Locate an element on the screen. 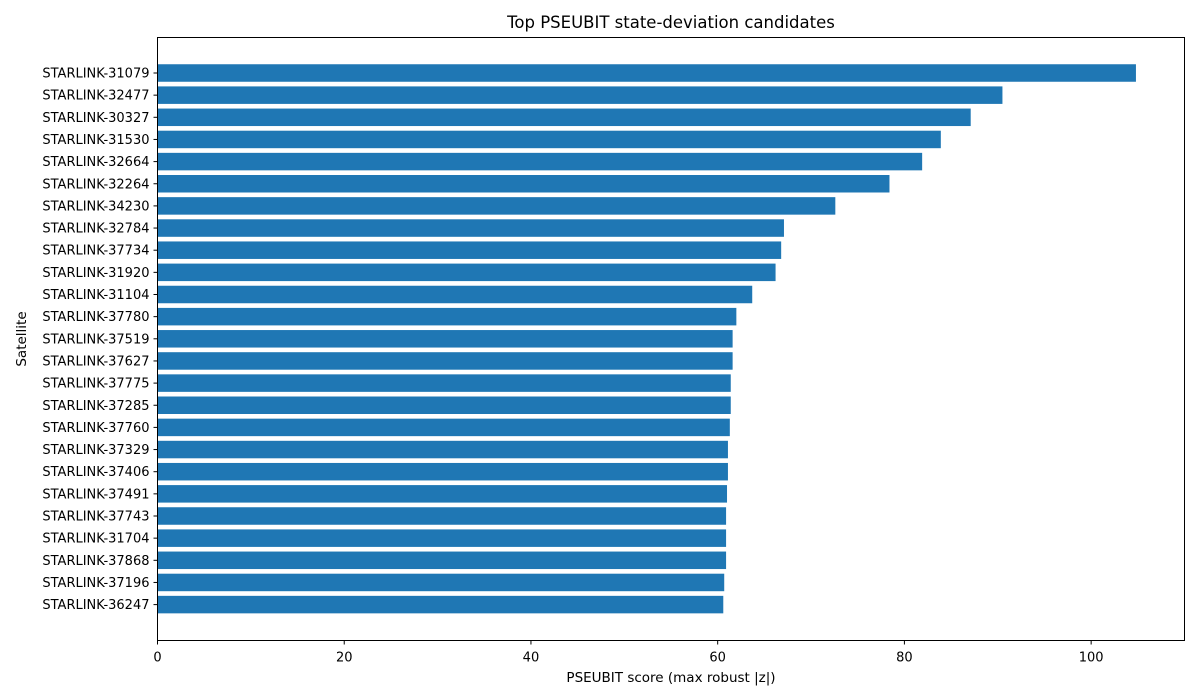 The width and height of the screenshot is (1200, 700). y-tick-label: STARLINK-37491 is located at coordinates (95, 494).